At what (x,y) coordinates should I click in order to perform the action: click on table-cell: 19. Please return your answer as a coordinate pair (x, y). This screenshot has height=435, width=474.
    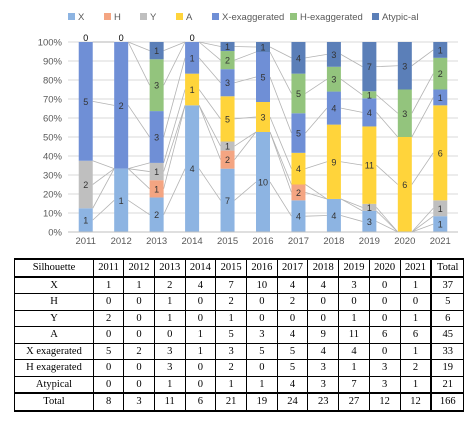
    Looking at the image, I should click on (261, 402).